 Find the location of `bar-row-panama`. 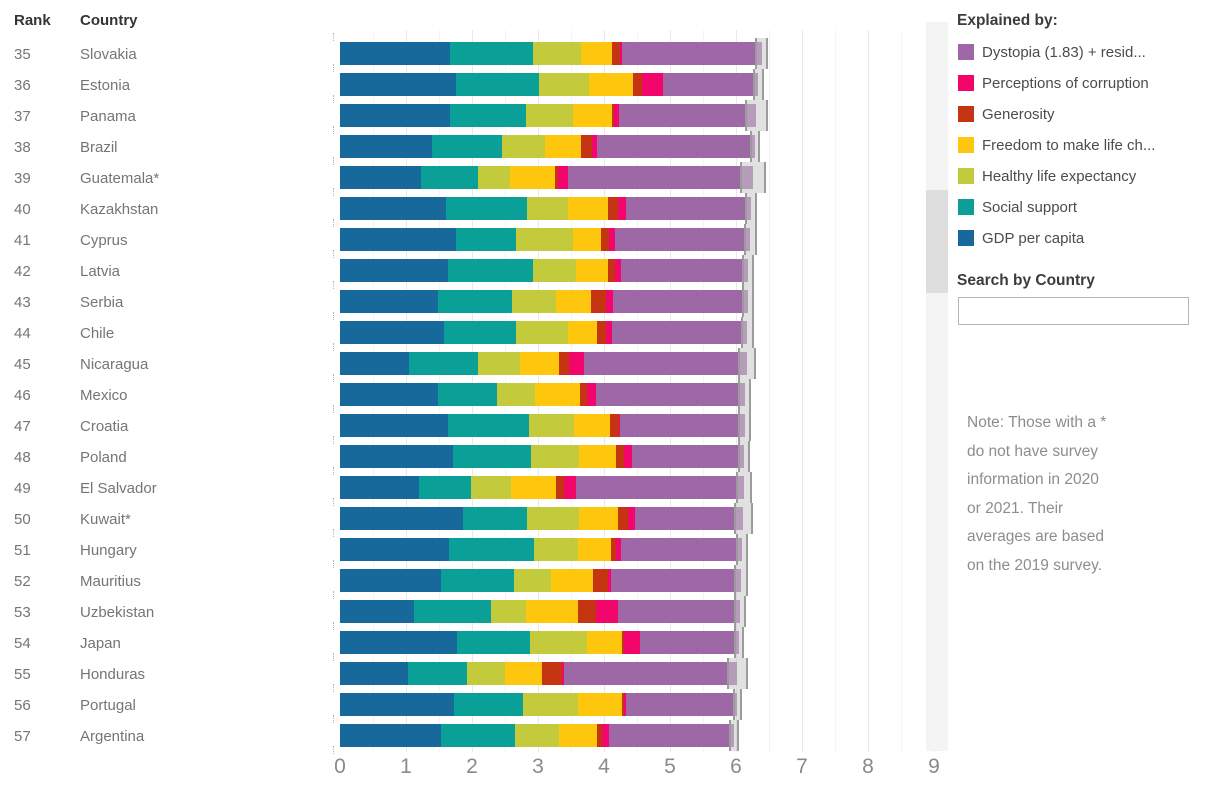

bar-row-panama is located at coordinates (548, 115).